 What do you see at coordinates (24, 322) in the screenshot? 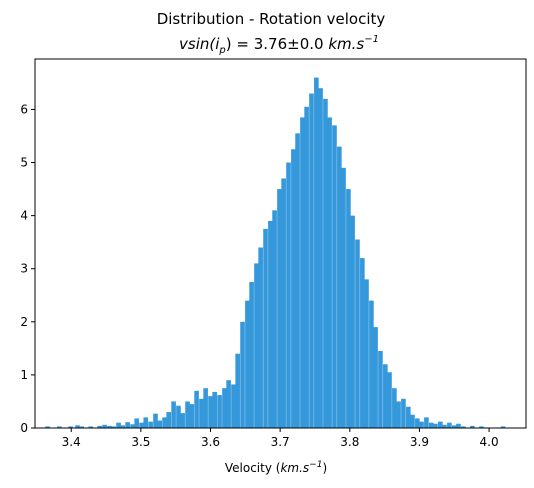
I see `y-tick-label: 2` at bounding box center [24, 322].